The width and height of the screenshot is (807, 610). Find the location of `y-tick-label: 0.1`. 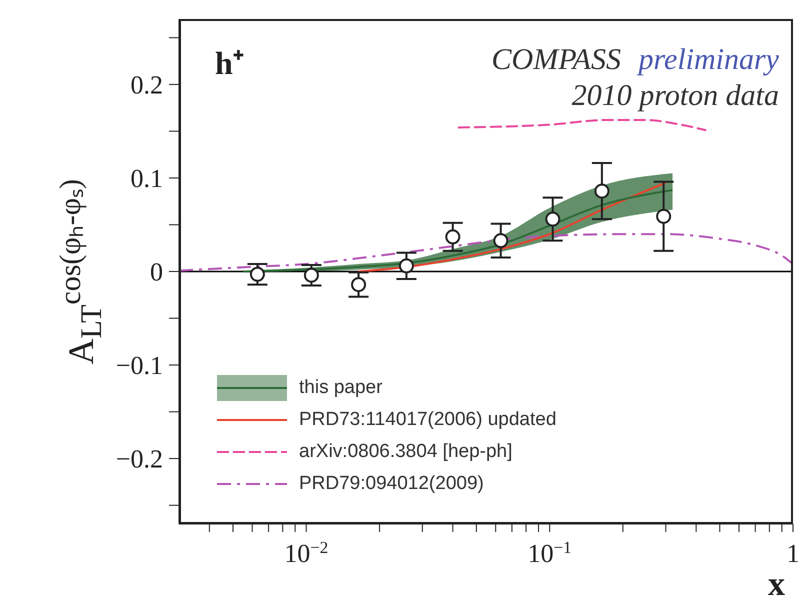

y-tick-label: 0.1 is located at coordinates (146, 178).